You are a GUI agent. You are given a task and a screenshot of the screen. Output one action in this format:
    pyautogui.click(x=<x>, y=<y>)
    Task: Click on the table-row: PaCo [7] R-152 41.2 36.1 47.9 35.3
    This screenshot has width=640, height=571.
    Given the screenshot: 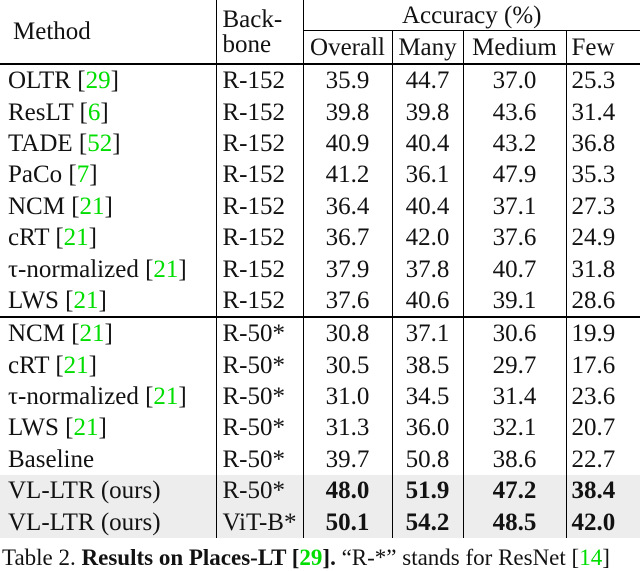 What is the action you would take?
    pyautogui.click(x=320, y=175)
    